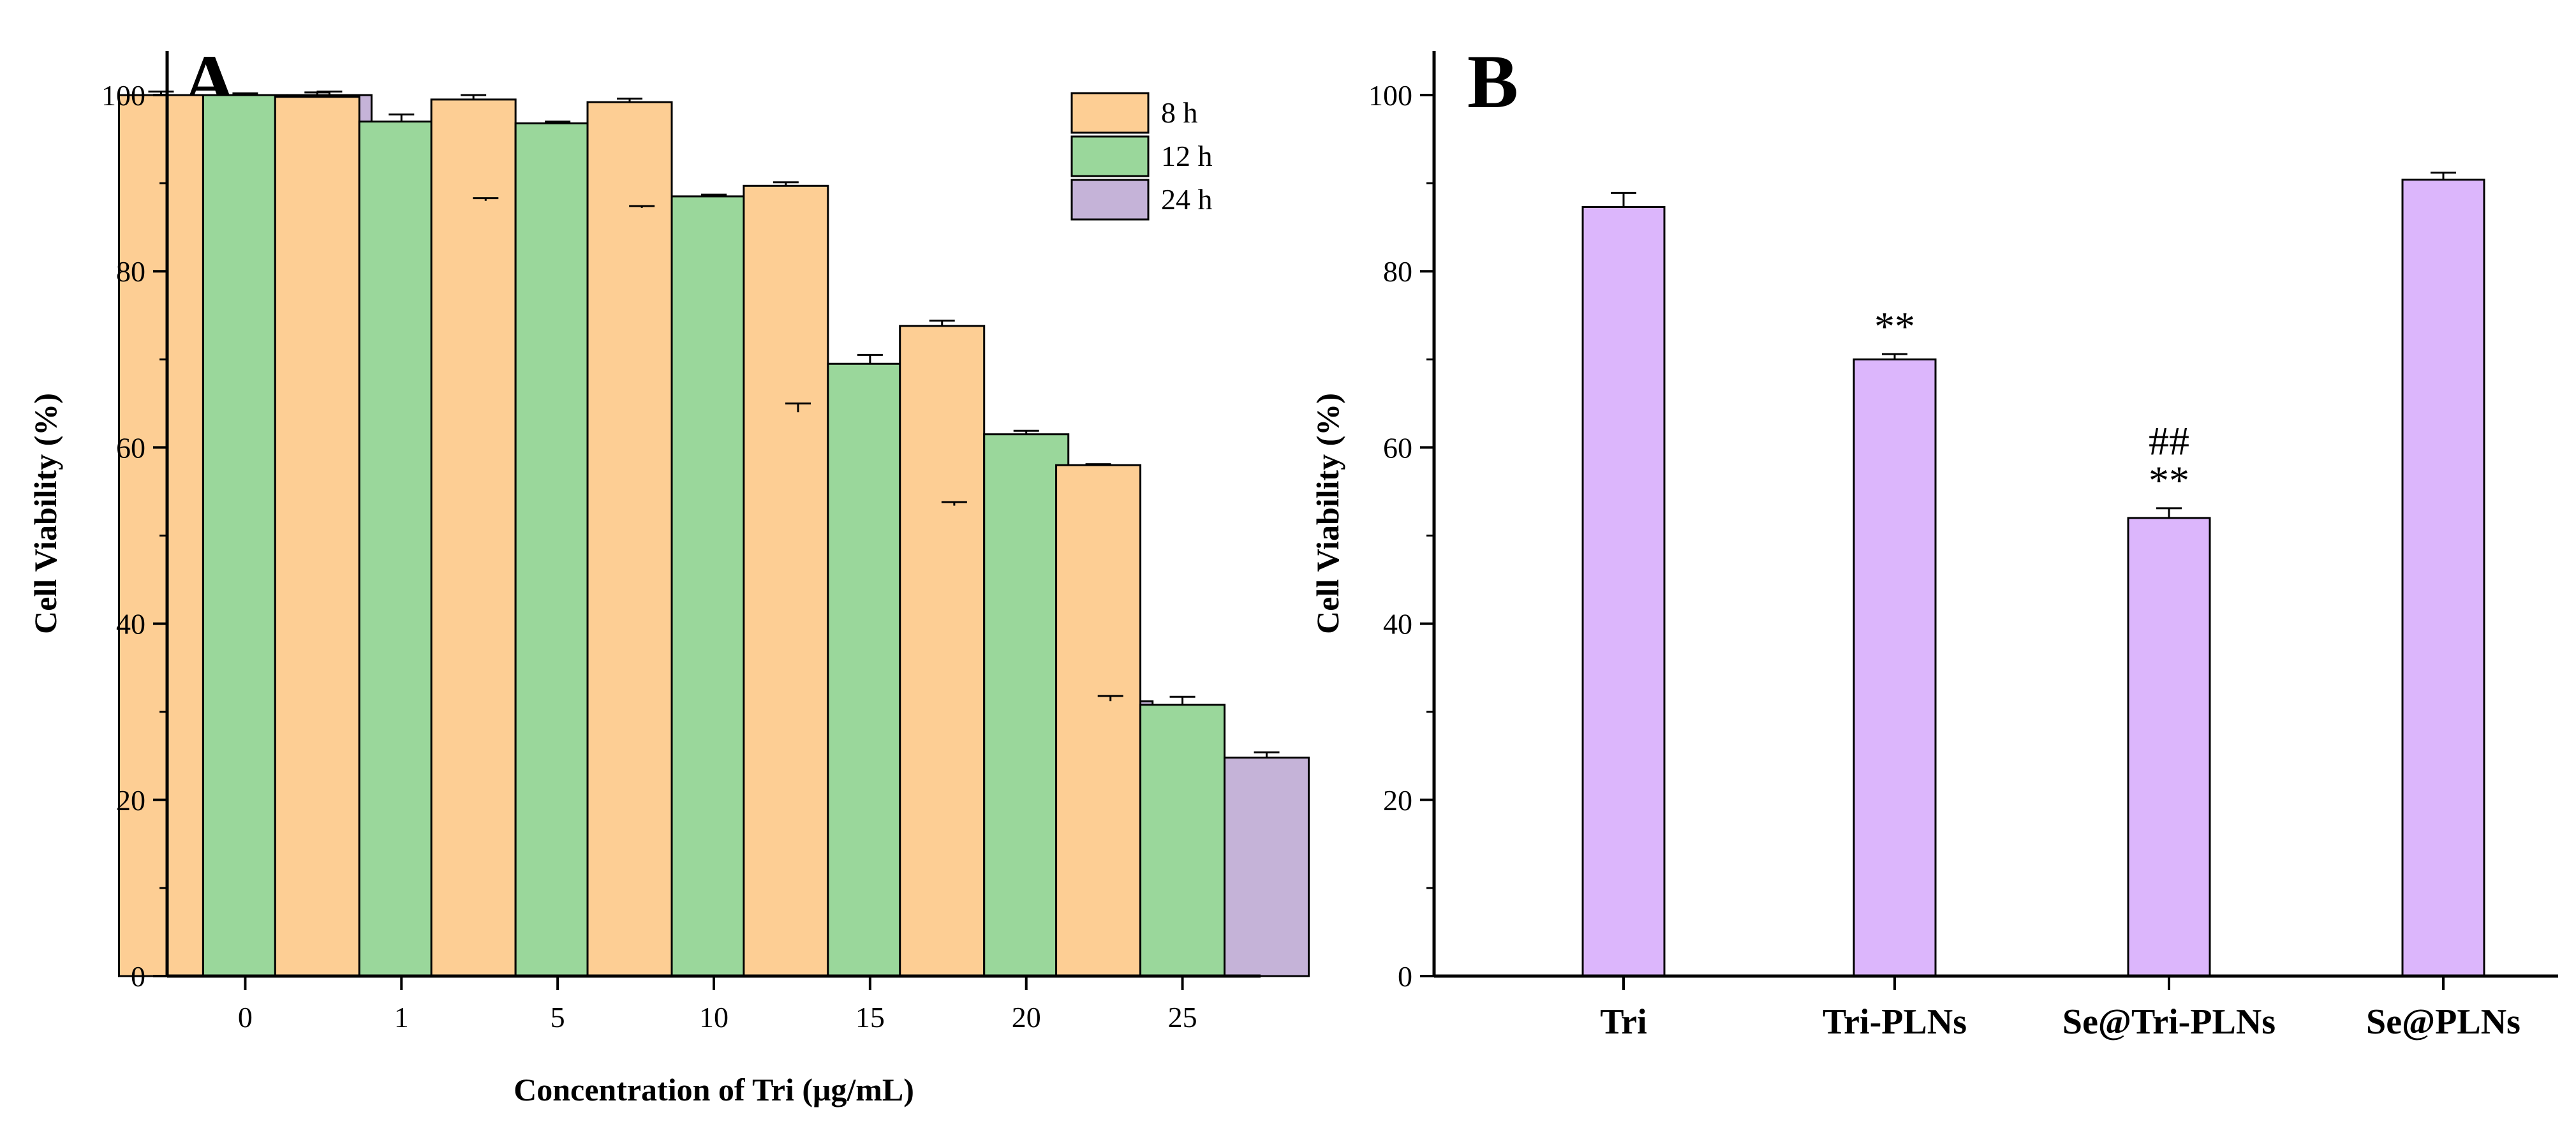 The height and width of the screenshot is (1126, 2576). I want to click on panel-b-y-tick-label: 0, so click(1405, 976).